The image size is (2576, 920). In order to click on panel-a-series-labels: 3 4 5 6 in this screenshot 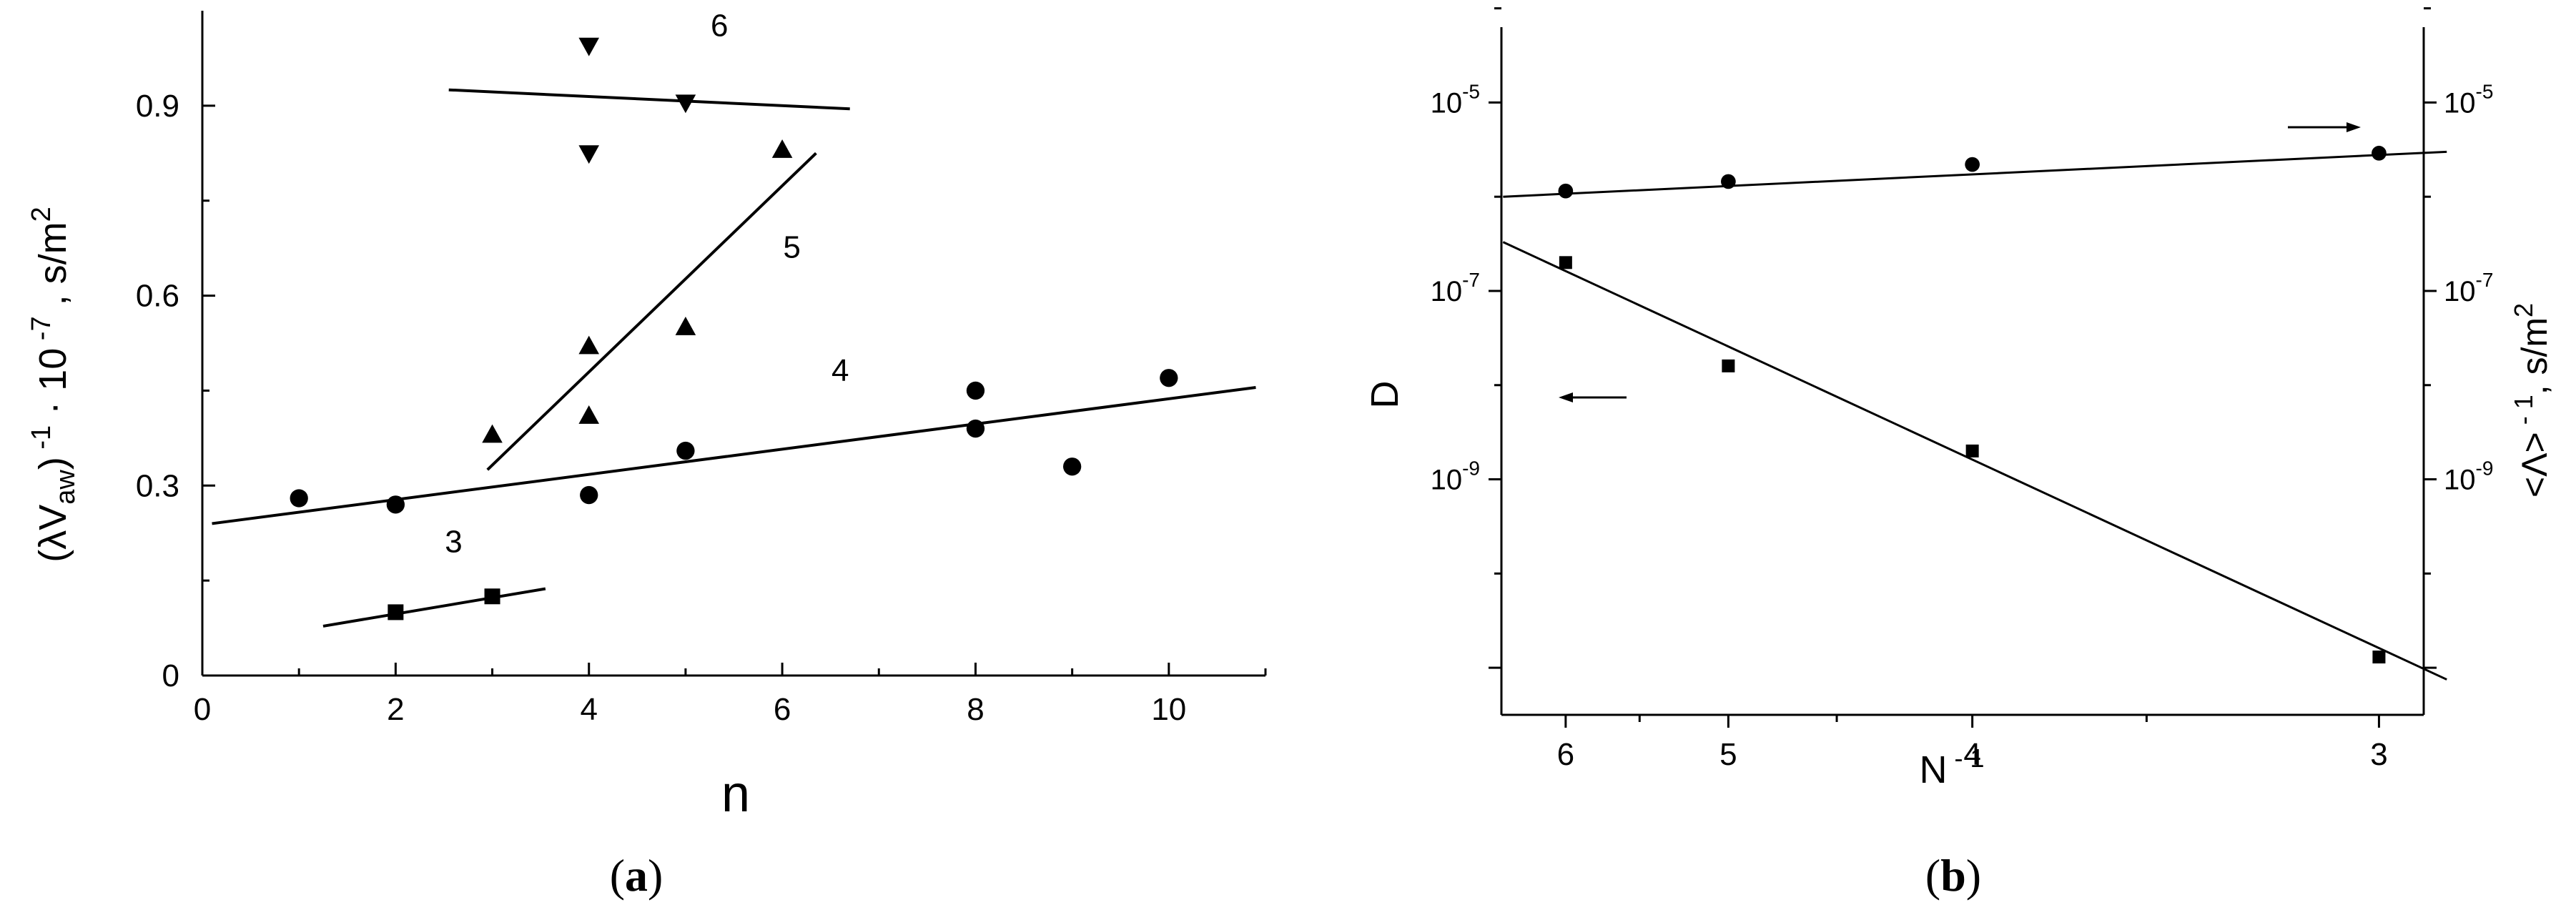, I will do `click(647, 283)`.